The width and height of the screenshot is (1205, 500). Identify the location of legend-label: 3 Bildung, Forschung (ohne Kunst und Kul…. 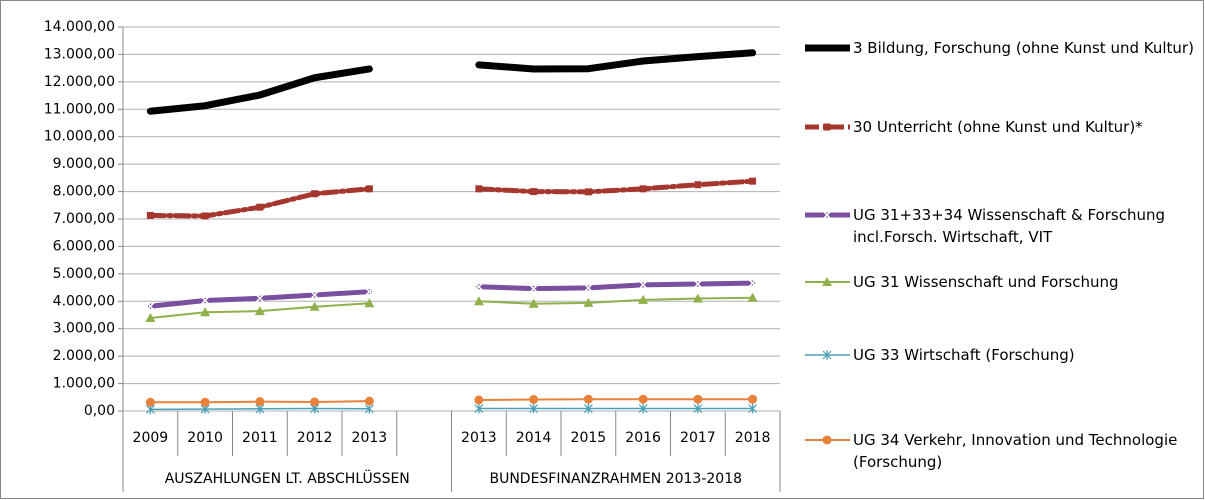
(1023, 48).